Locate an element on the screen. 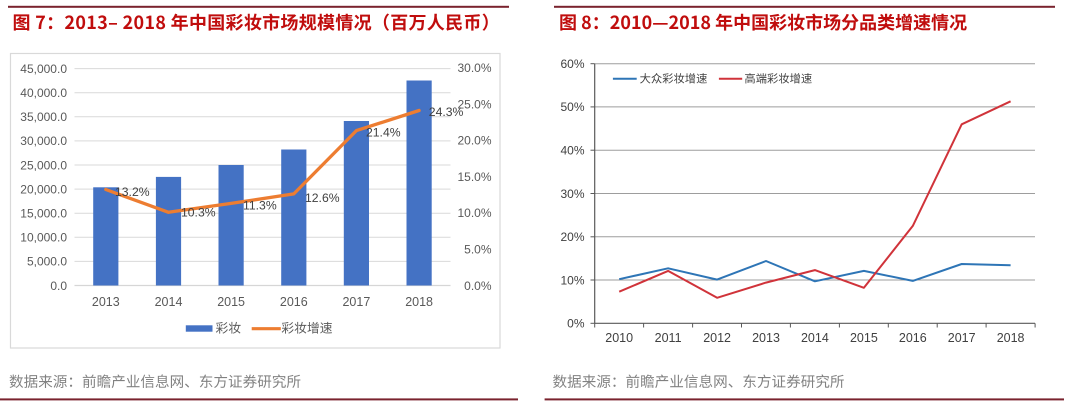  svg-text: 10% is located at coordinates (572, 280).